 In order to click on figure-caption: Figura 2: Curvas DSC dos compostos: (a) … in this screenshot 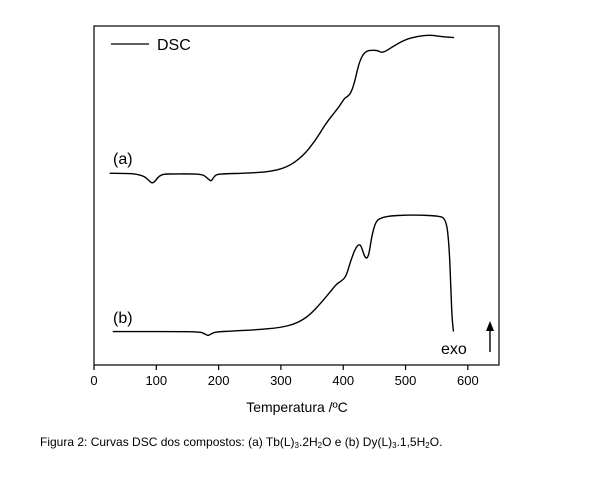, I will do `click(310, 442)`.